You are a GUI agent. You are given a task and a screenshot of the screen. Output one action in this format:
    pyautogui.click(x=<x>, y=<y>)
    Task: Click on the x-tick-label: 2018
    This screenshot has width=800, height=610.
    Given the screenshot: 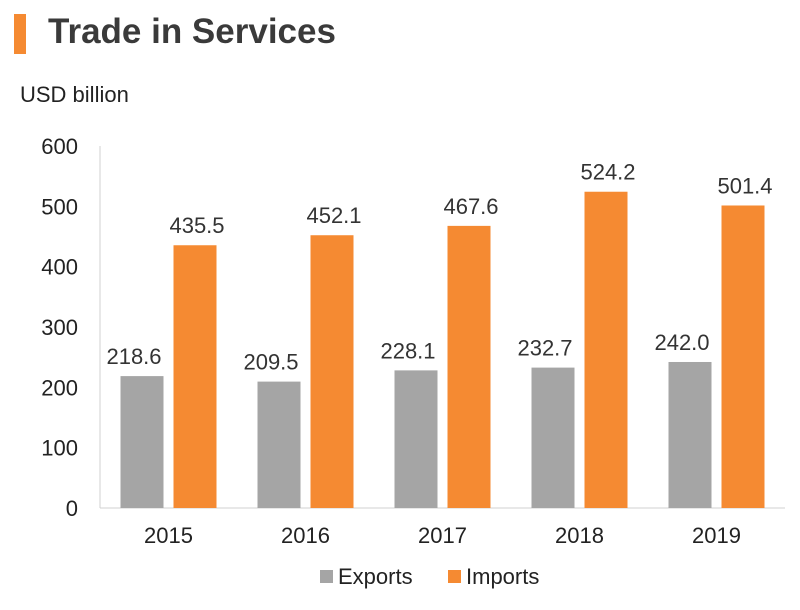 What is the action you would take?
    pyautogui.click(x=579, y=535)
    